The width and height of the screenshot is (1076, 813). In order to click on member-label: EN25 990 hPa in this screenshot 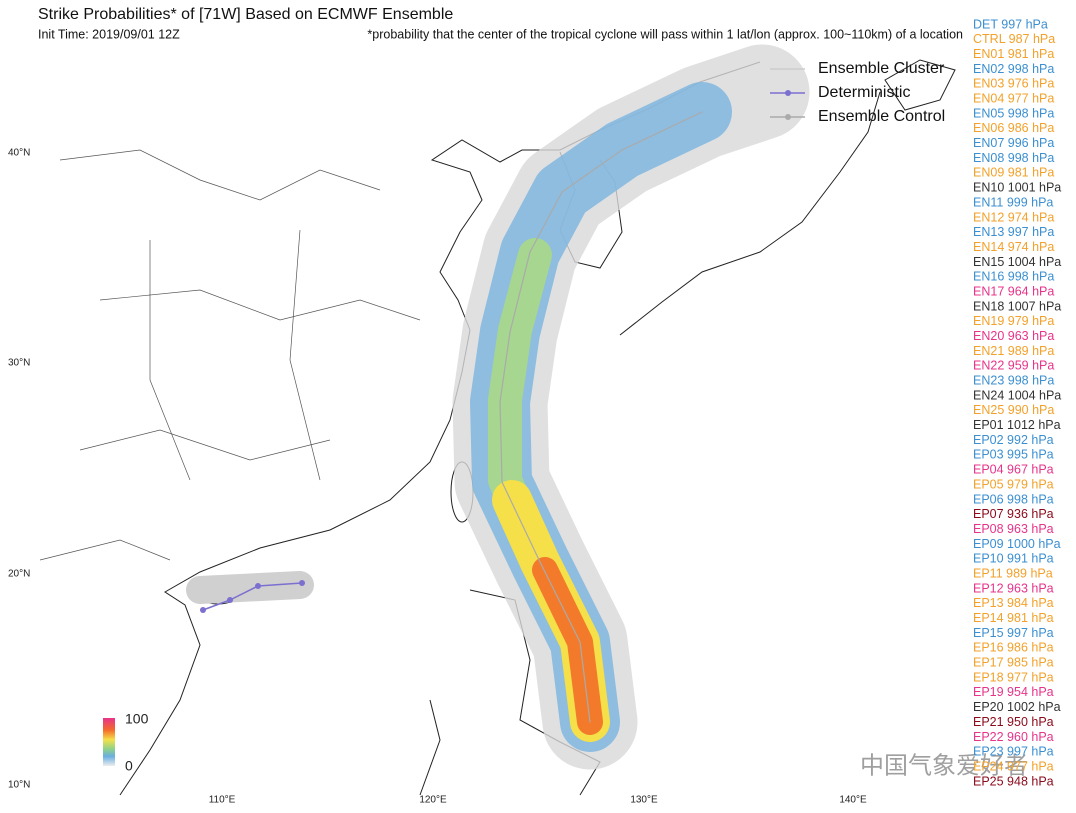, I will do `click(1013, 410)`.